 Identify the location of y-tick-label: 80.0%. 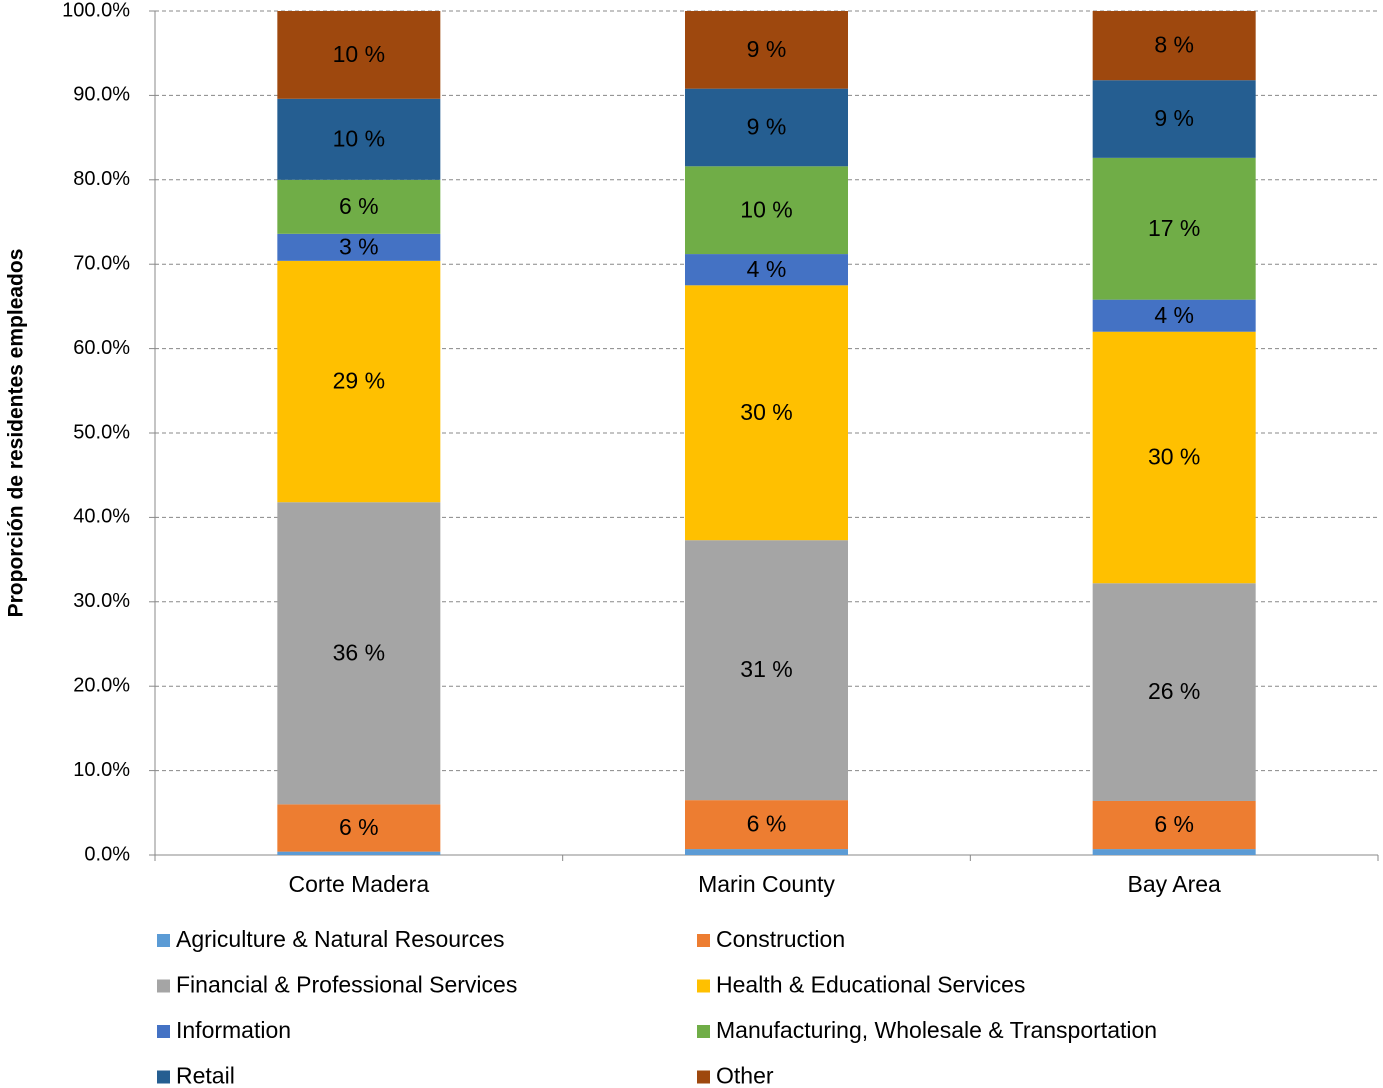
(101, 179).